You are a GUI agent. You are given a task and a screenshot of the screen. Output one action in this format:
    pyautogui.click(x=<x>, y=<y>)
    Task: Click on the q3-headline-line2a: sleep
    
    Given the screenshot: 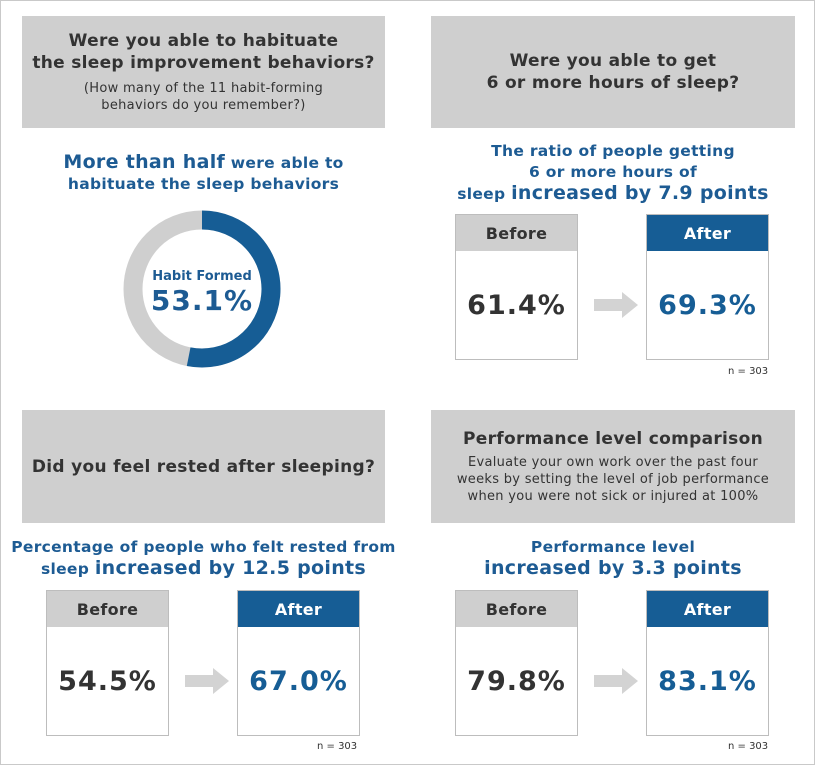 What is the action you would take?
    pyautogui.click(x=67, y=569)
    